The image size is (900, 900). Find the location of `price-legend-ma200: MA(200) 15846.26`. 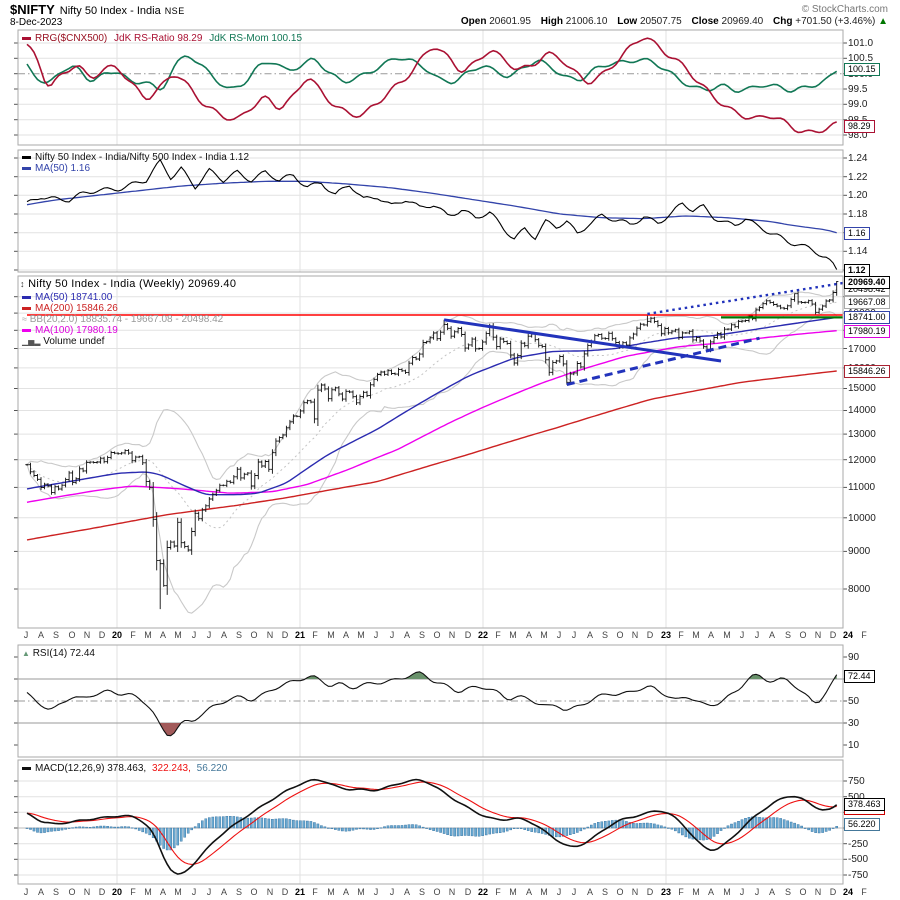

price-legend-ma200: MA(200) 15846.26 is located at coordinates (70, 308).